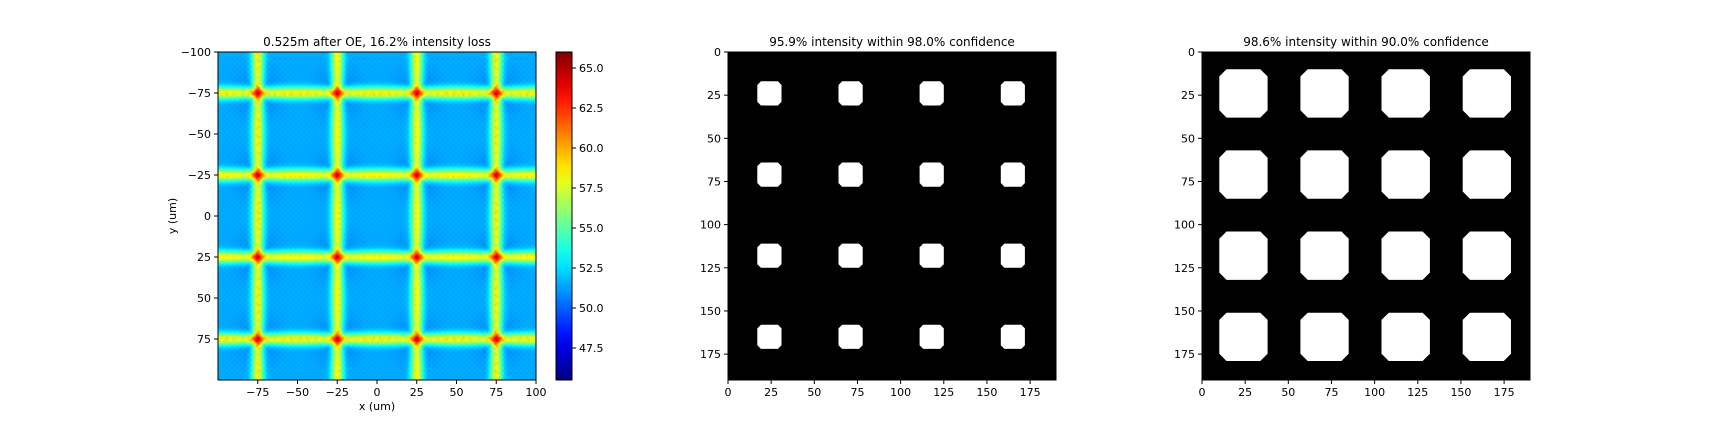  Describe the element at coordinates (591, 348) in the screenshot. I see `colorbar-tick-label: 47.5` at that location.